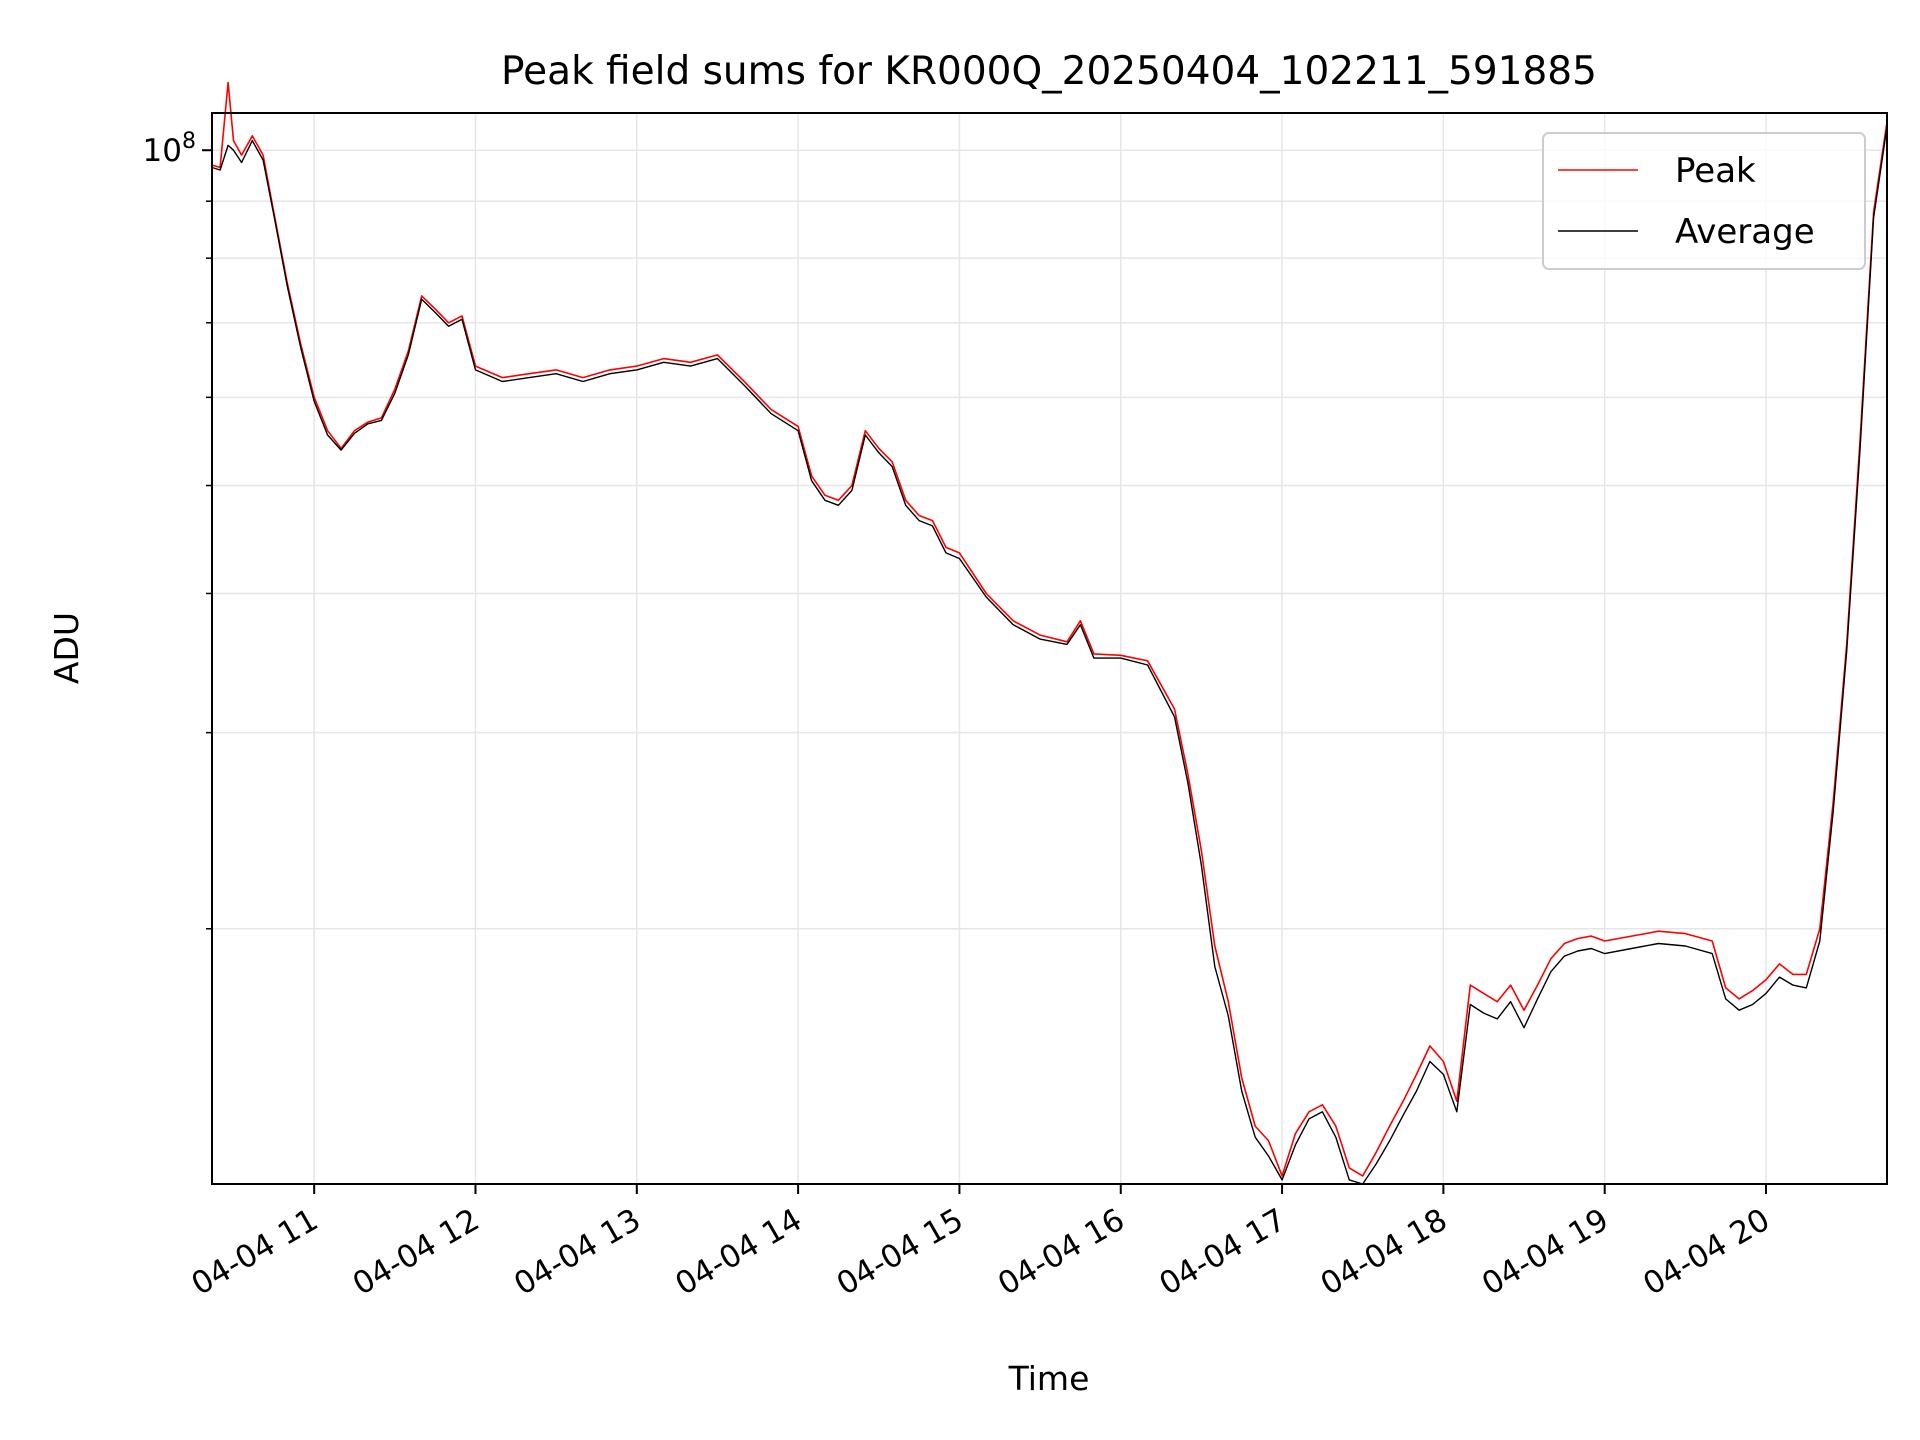  What do you see at coordinates (169, 149) in the screenshot?
I see `y-tick-label: 108` at bounding box center [169, 149].